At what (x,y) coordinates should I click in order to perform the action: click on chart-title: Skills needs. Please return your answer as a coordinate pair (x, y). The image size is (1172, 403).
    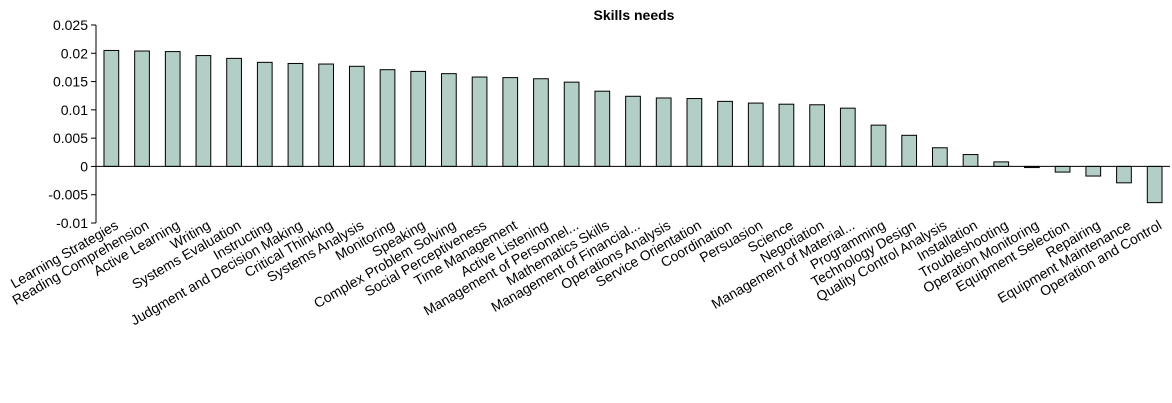
    Looking at the image, I should click on (634, 15).